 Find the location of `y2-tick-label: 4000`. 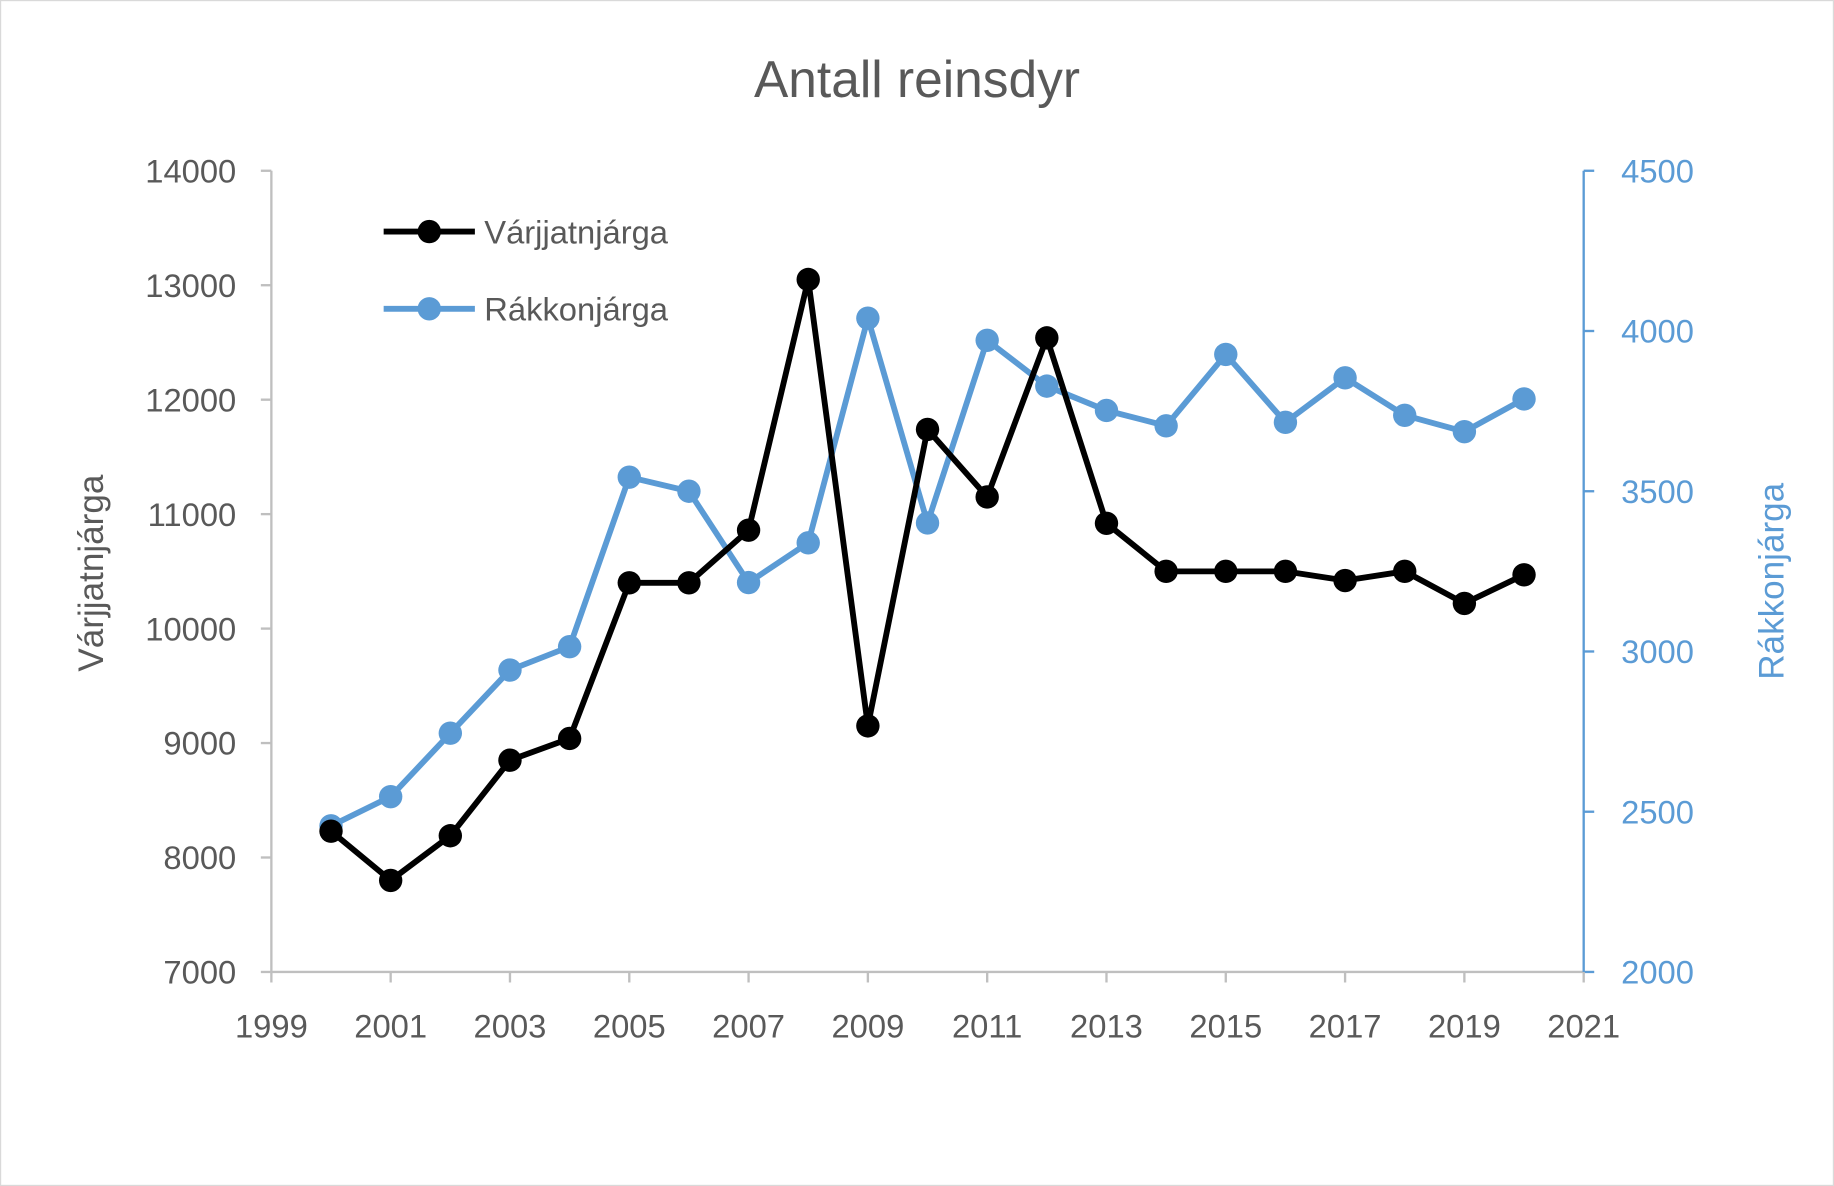

y2-tick-label: 4000 is located at coordinates (1657, 331).